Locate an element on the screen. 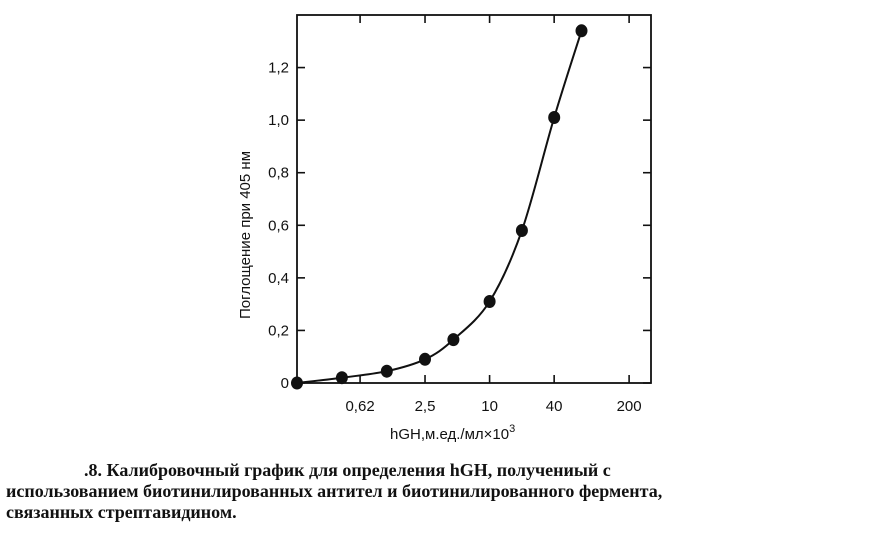 The image size is (891, 545). y-tick-label: 0,6 is located at coordinates (278, 225).